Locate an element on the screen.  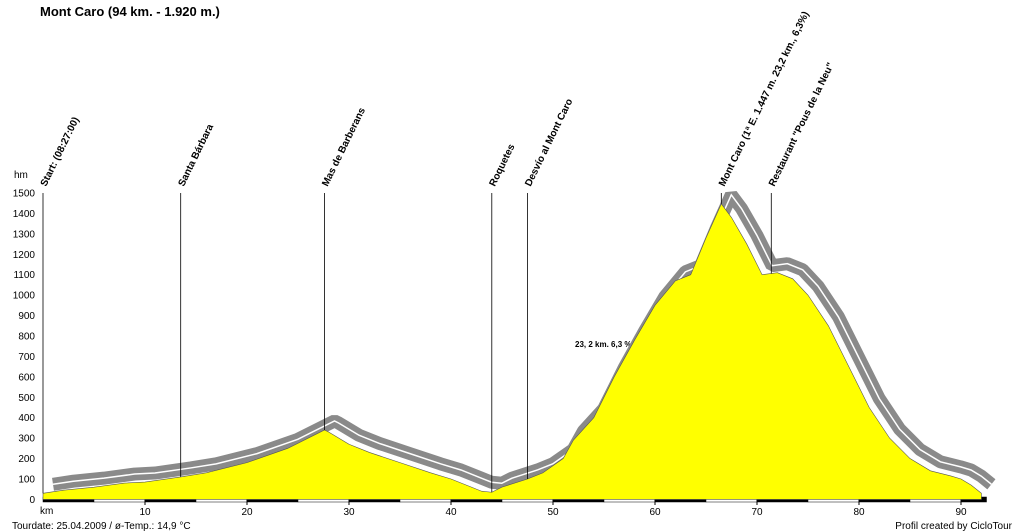
y-tick-label: 1500 is located at coordinates (24, 194).